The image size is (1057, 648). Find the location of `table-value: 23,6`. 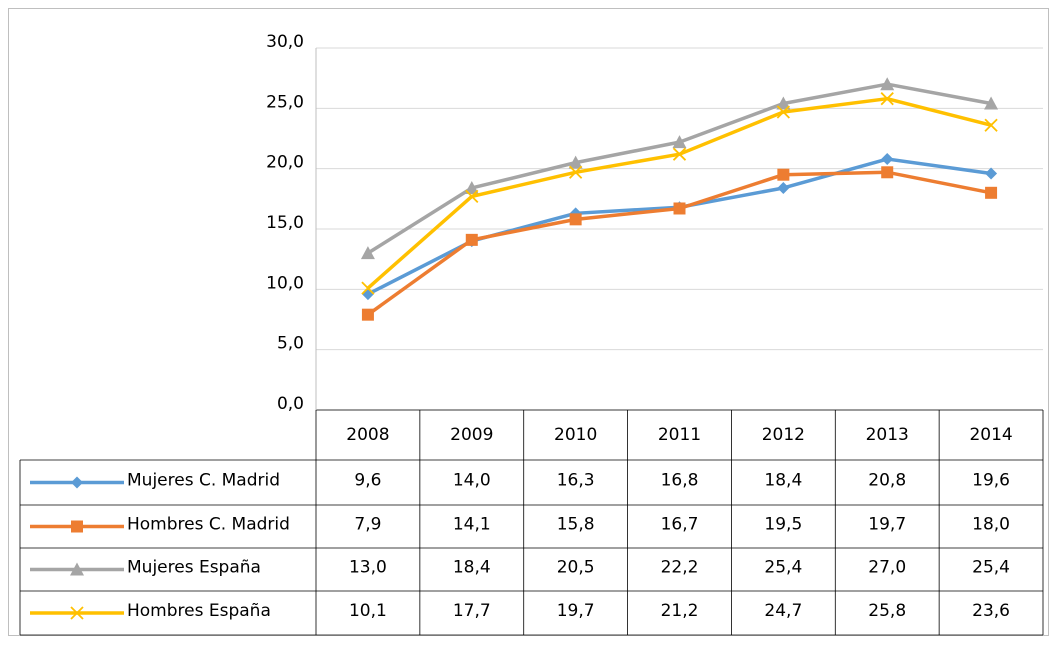

table-value: 23,6 is located at coordinates (991, 611).